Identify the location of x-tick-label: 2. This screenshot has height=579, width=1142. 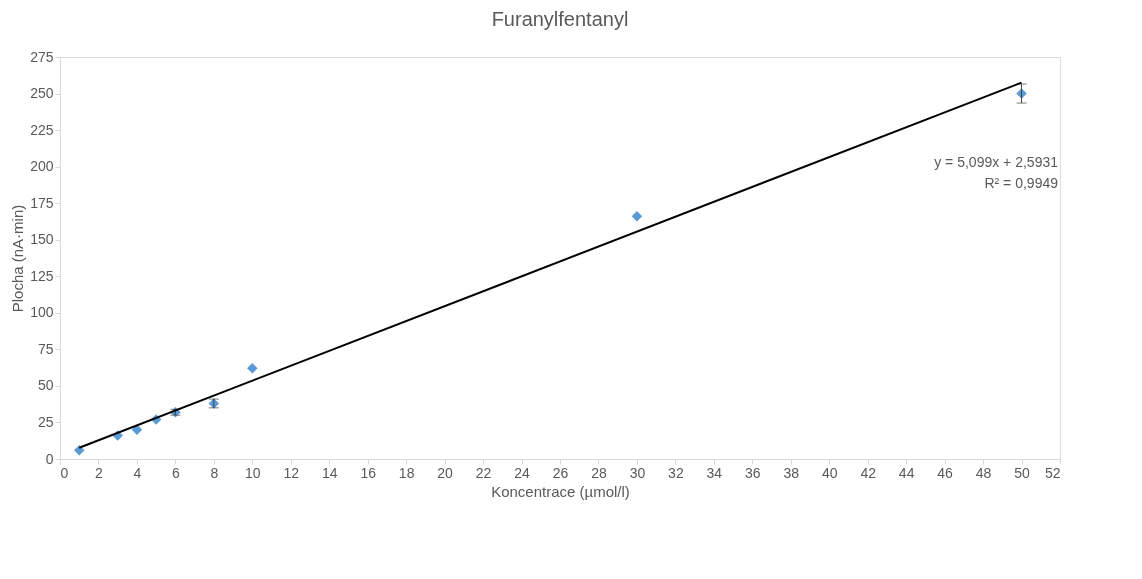
(99, 472).